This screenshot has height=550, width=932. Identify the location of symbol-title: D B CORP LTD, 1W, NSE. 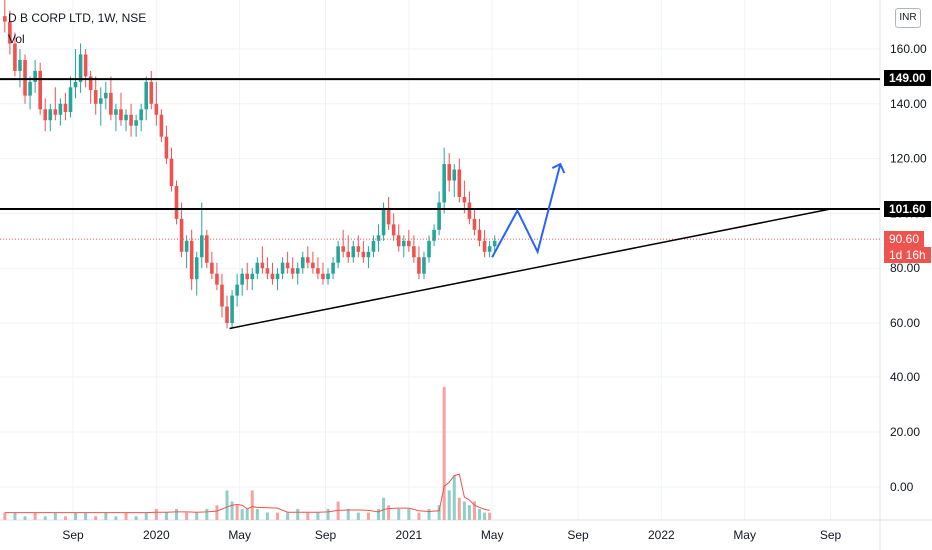
(77, 18).